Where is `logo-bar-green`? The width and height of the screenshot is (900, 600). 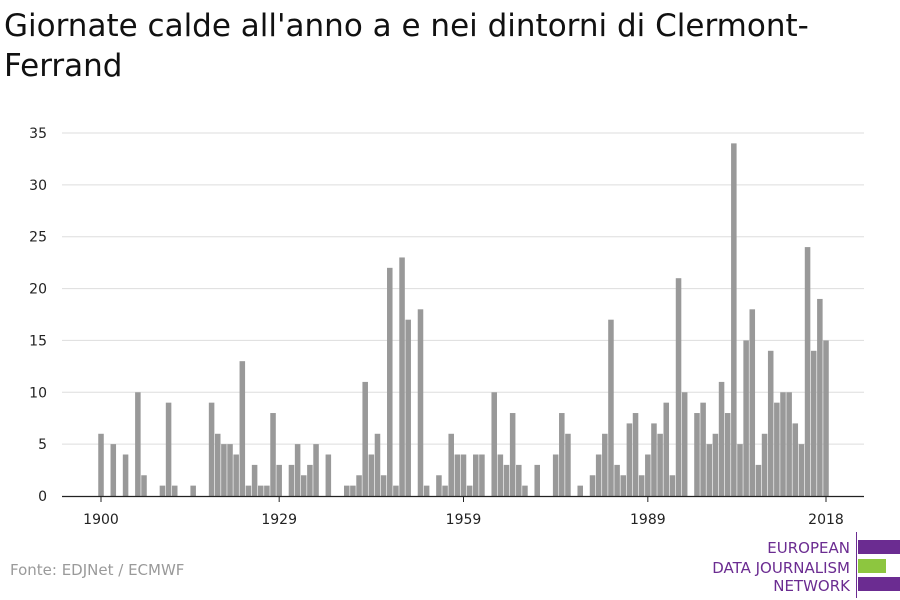
logo-bar-green is located at coordinates (872, 566).